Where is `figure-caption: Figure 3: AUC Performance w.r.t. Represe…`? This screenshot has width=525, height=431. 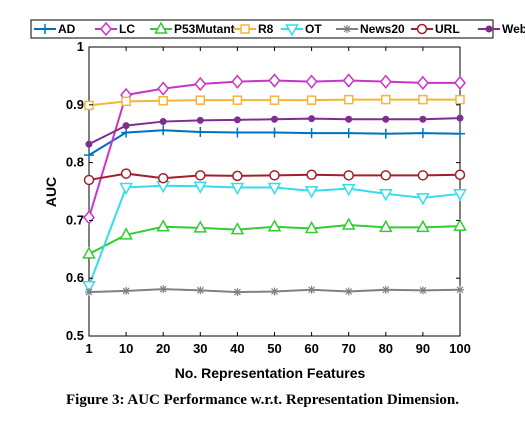
figure-caption: Figure 3: AUC Performance w.r.t. Represe… is located at coordinates (262, 400).